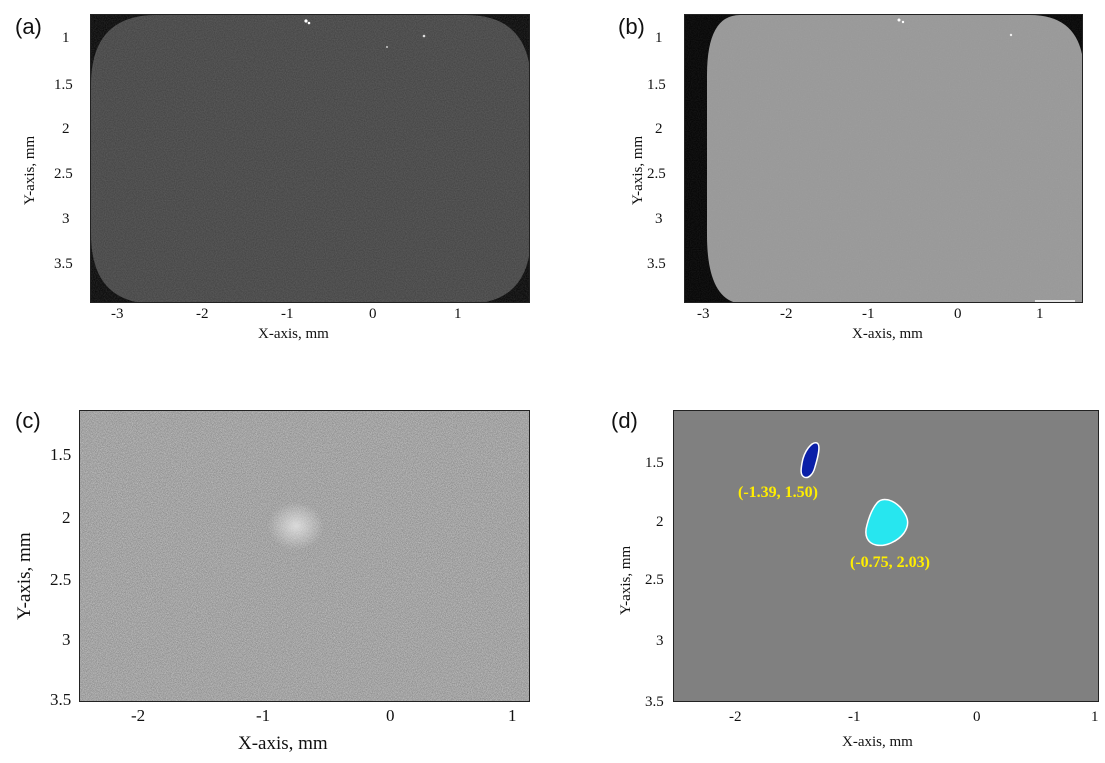 This screenshot has height=763, width=1105. Describe the element at coordinates (703, 314) in the screenshot. I see `b-xtick: -3` at that location.